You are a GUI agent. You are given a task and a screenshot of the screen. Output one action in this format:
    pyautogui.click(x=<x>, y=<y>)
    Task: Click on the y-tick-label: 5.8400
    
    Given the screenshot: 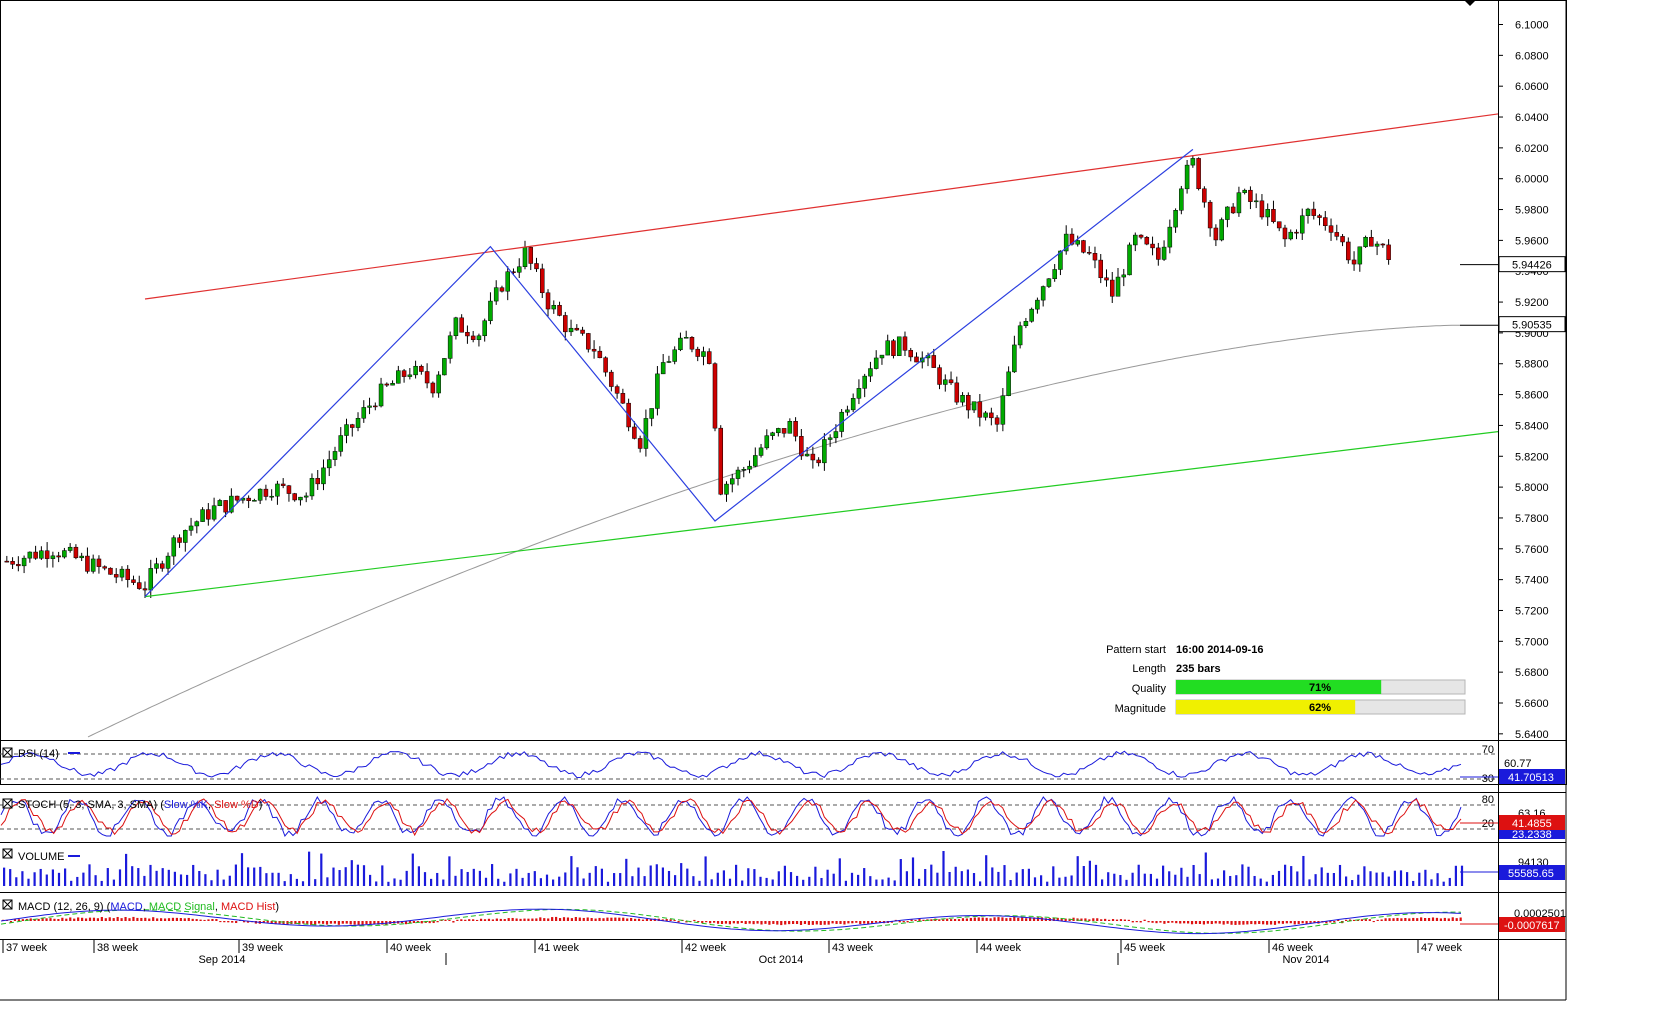 What is the action you would take?
    pyautogui.click(x=1532, y=426)
    